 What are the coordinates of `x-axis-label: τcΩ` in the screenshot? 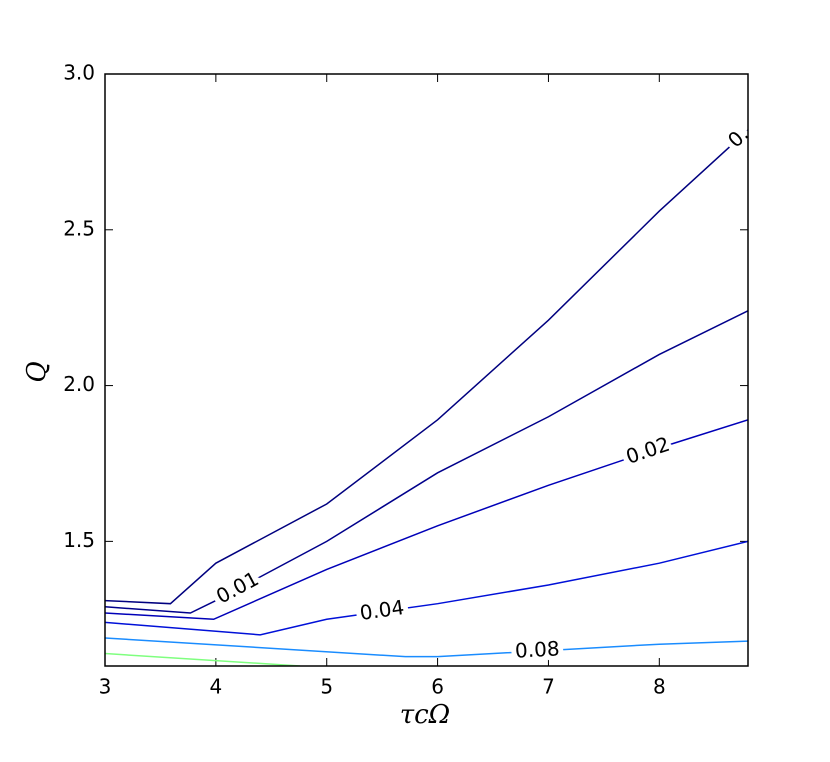 It's located at (425, 715).